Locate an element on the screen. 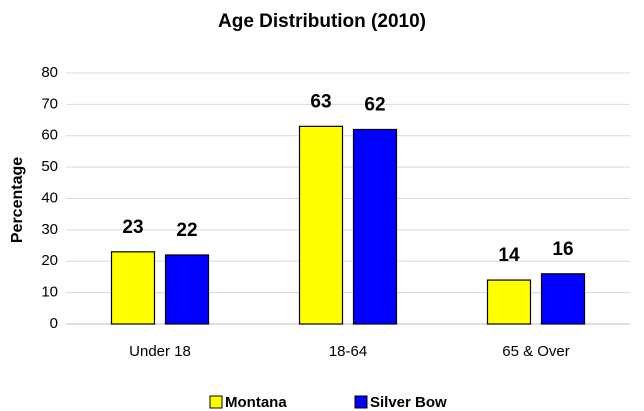 Image resolution: width=644 pixels, height=411 pixels. y-tick-label: 10 is located at coordinates (49, 292).